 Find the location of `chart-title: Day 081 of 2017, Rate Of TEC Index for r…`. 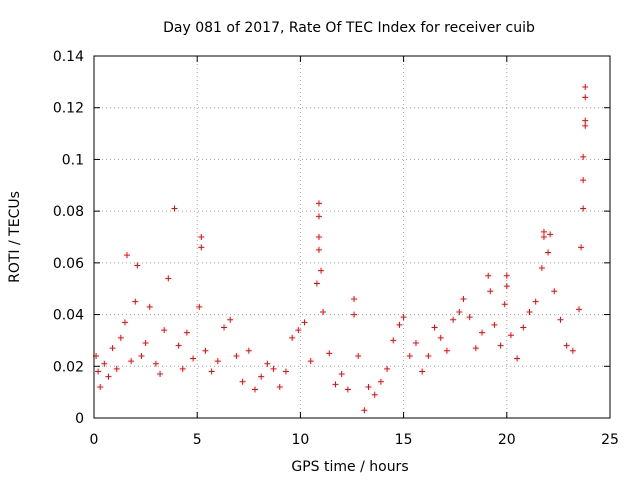

chart-title: Day 081 of 2017, Rate Of TEC Index for r… is located at coordinates (349, 28).